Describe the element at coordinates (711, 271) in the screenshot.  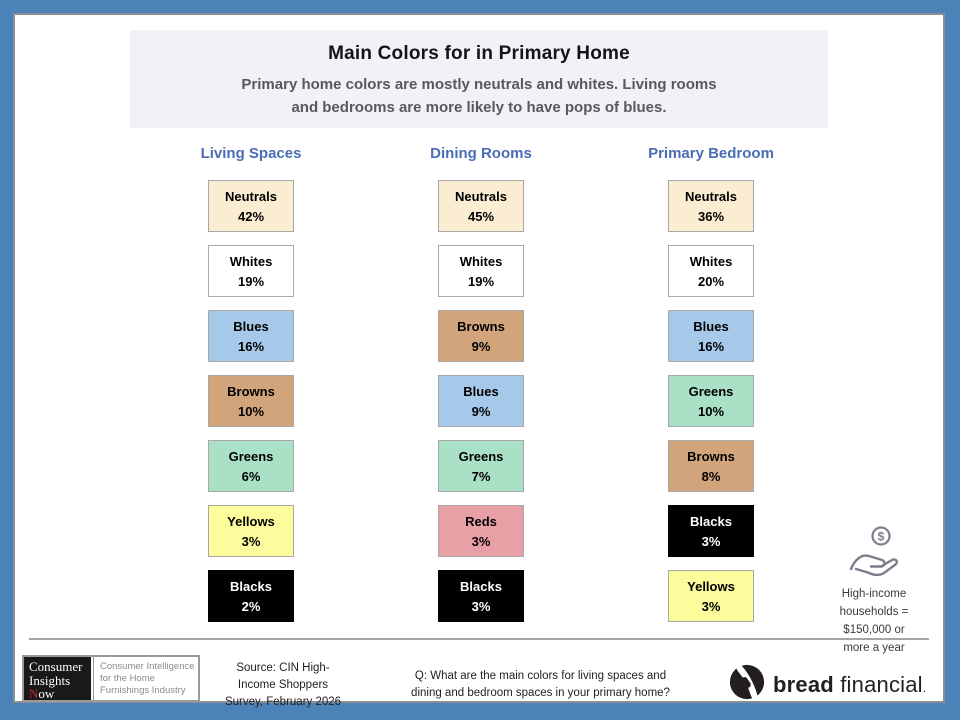
I see `color-tile: Whites 20%` at that location.